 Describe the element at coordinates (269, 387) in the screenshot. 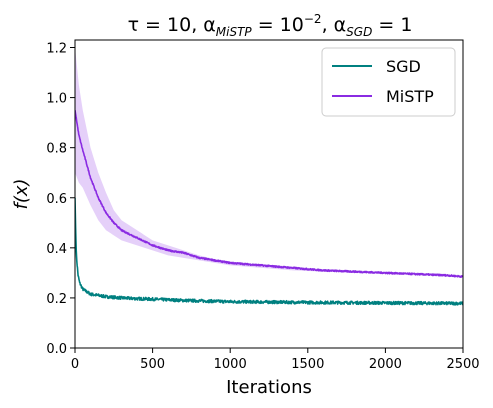

I see `x-axis-label: Iterations` at that location.